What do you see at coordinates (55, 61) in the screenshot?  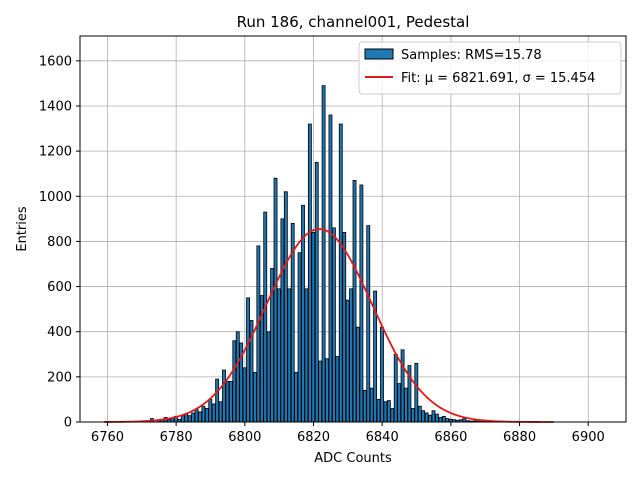 I see `y-tick-label: 1600` at bounding box center [55, 61].